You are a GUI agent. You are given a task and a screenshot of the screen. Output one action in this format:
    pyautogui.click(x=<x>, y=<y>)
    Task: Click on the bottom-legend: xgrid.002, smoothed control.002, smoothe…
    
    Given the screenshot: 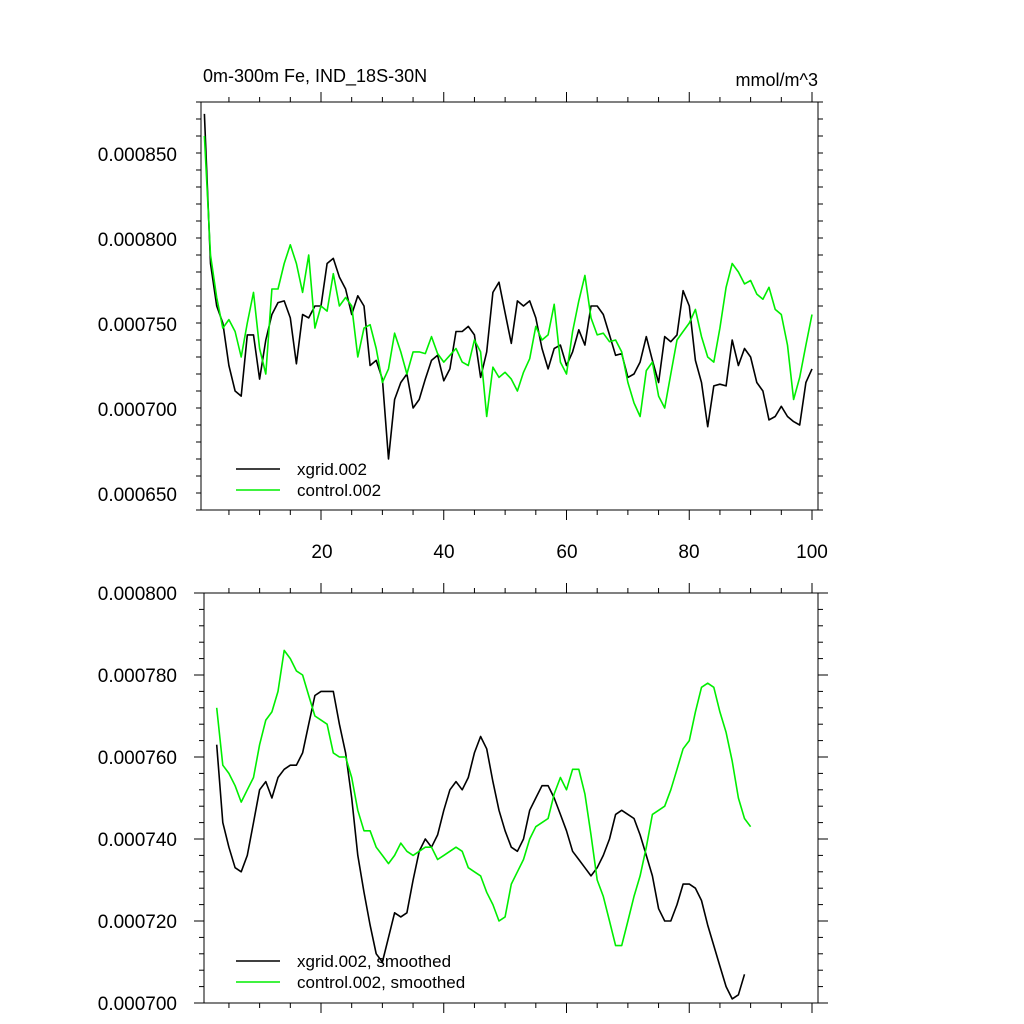 What is the action you would take?
    pyautogui.click(x=350, y=972)
    